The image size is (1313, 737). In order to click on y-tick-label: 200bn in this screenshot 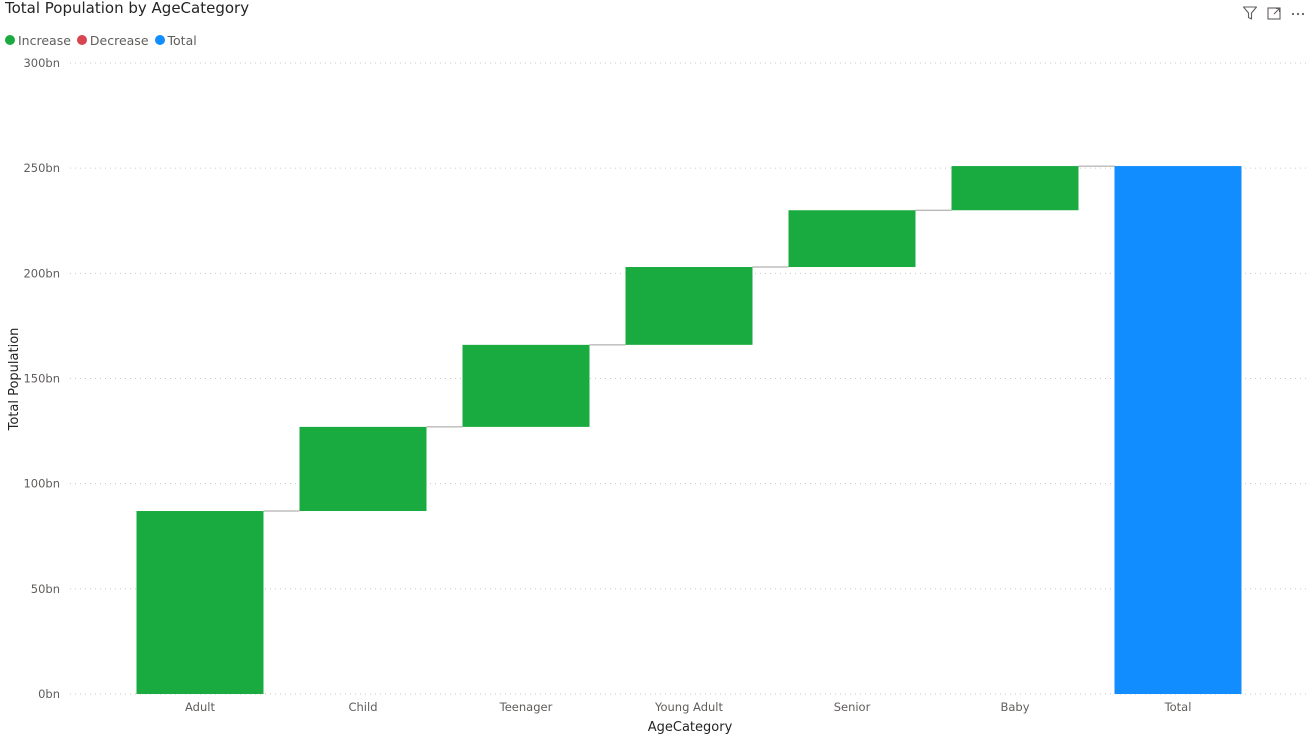, I will do `click(41, 273)`.